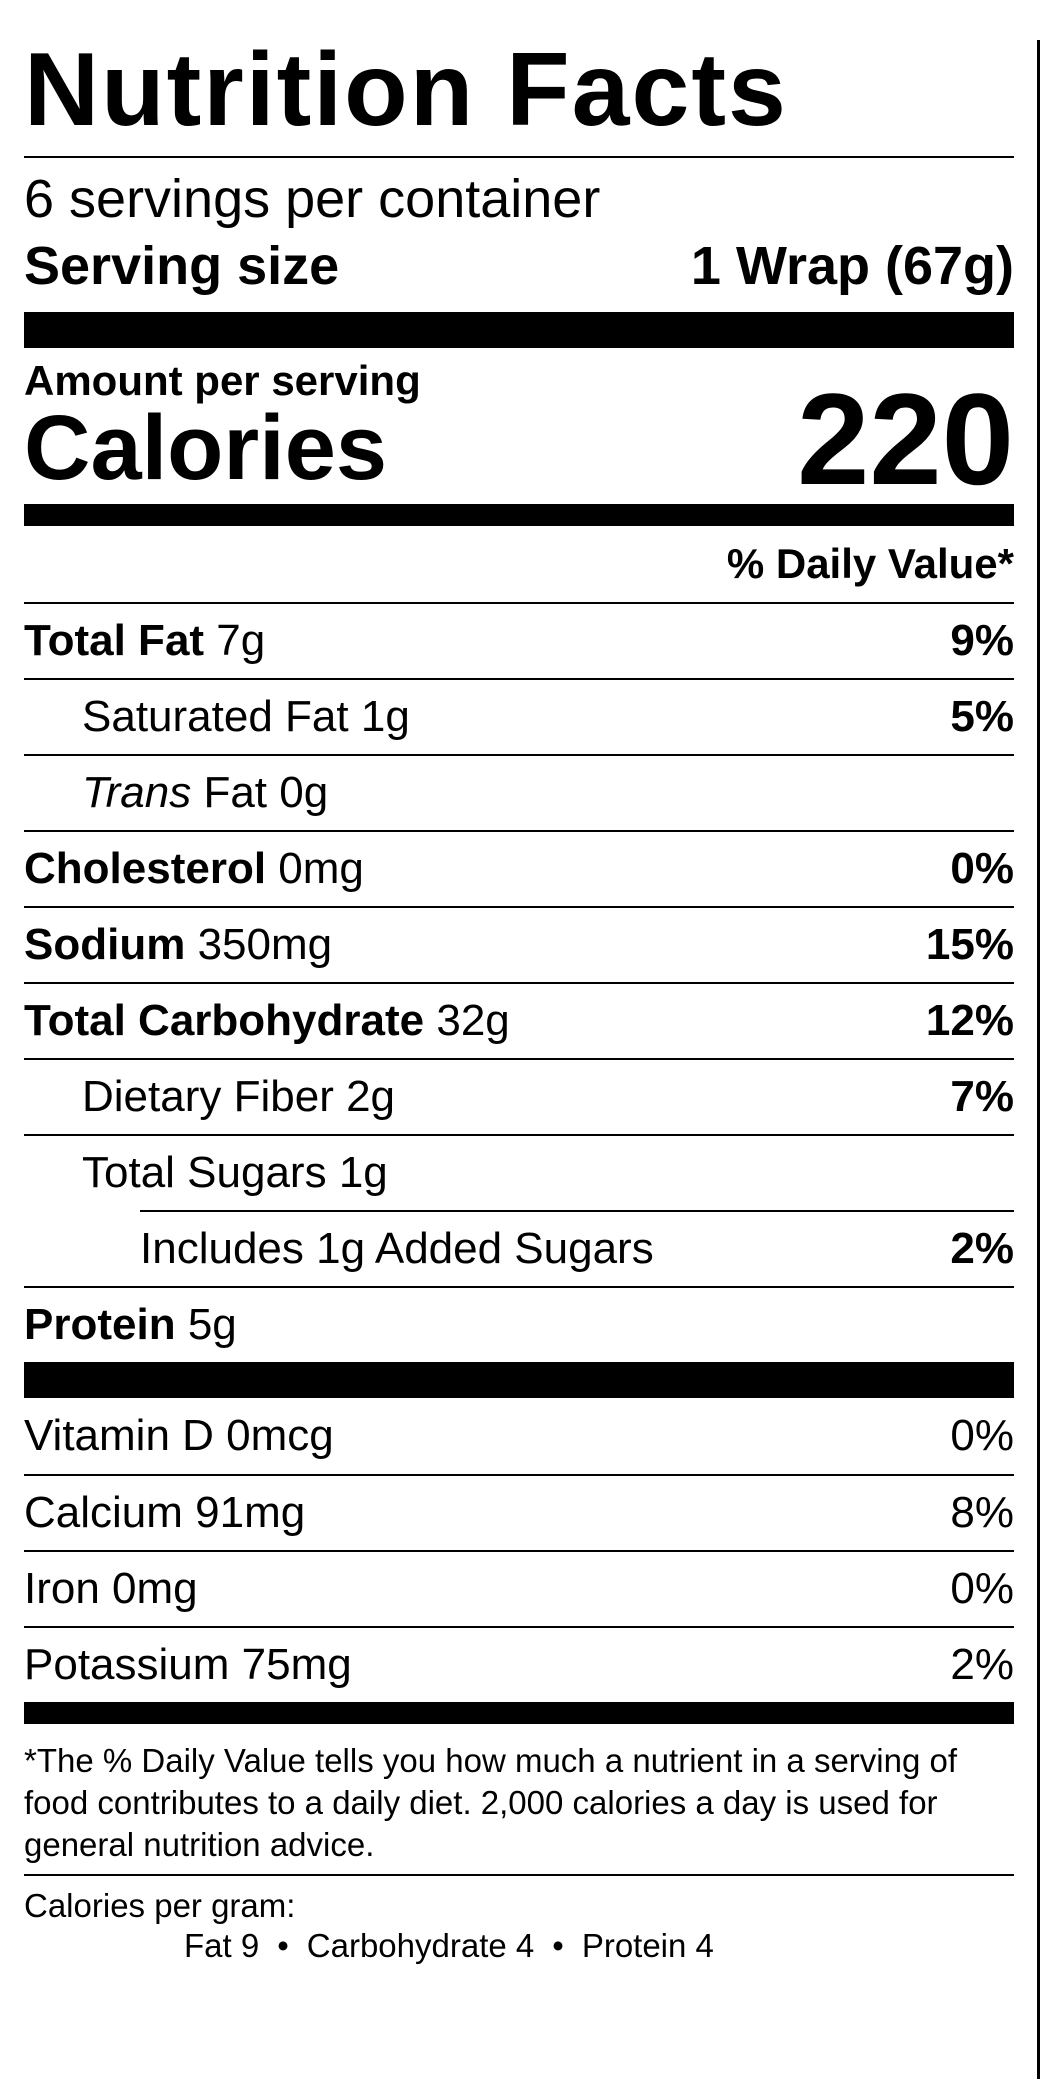 The width and height of the screenshot is (1042, 2079). Describe the element at coordinates (397, 1248) in the screenshot. I see `nutrient-name: Includes 1g Added Sugars` at that location.